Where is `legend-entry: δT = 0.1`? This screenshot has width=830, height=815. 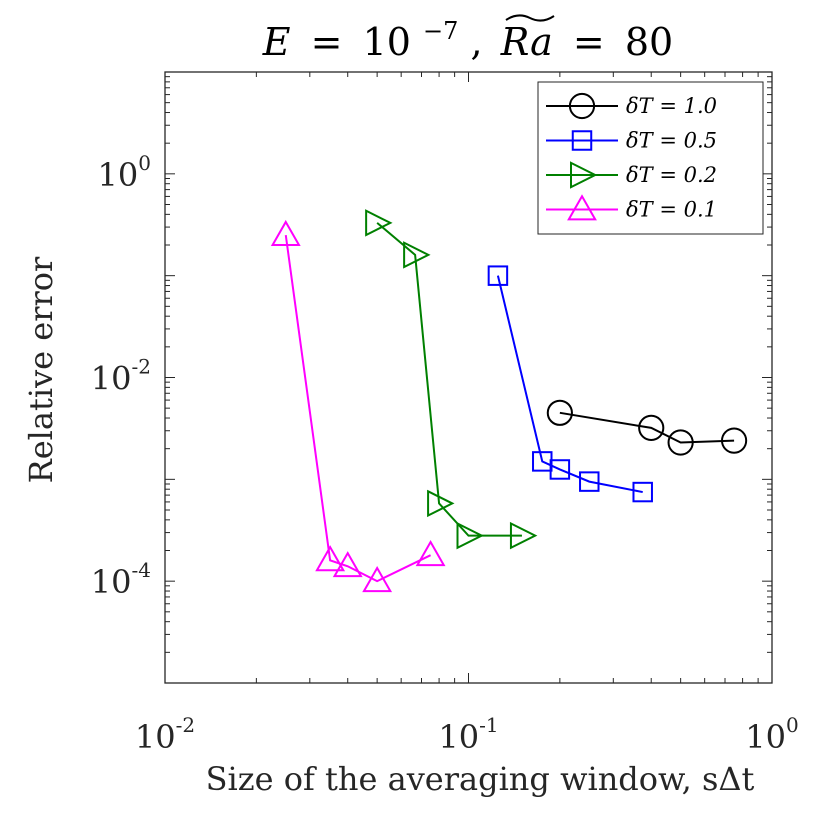
legend-entry: δT = 0.1 is located at coordinates (631, 208).